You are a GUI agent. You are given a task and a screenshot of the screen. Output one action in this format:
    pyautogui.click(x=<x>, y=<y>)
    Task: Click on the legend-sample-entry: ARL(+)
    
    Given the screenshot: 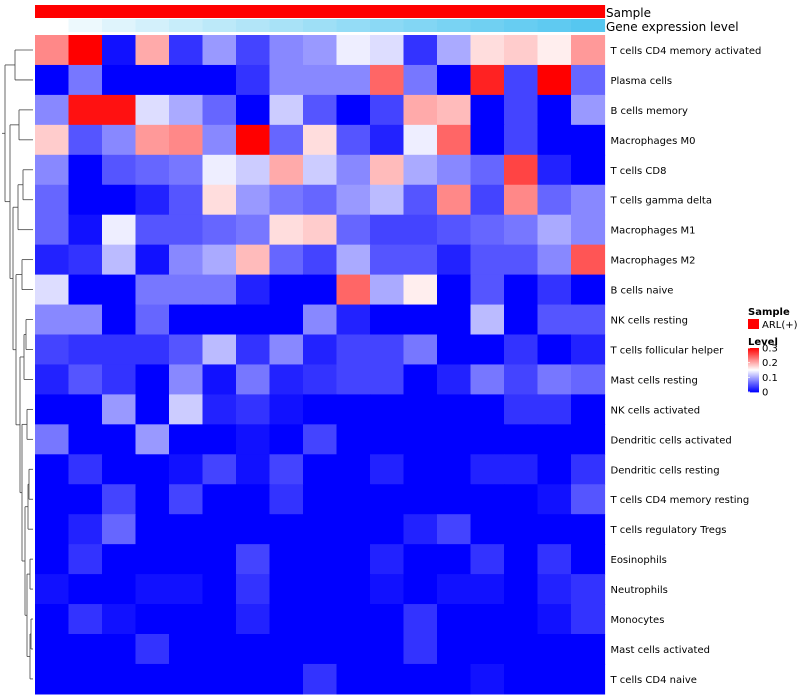 What is the action you would take?
    pyautogui.click(x=780, y=325)
    